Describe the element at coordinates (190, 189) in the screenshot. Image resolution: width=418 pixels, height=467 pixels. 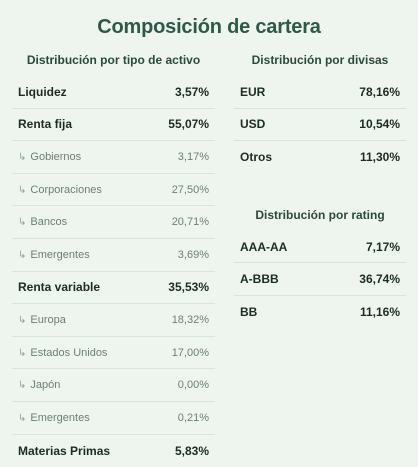
I see `row-value: 27,50%` at that location.